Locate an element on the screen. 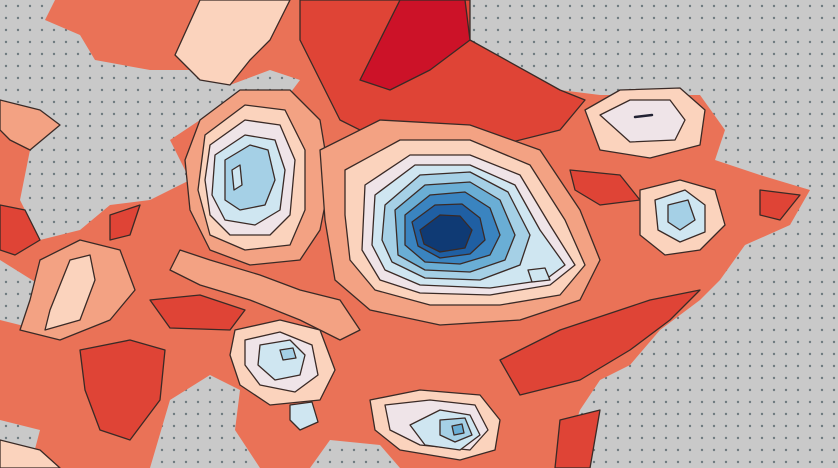 This screenshot has height=468, width=838. contour-region-dark-red is located at coordinates (415, 45).